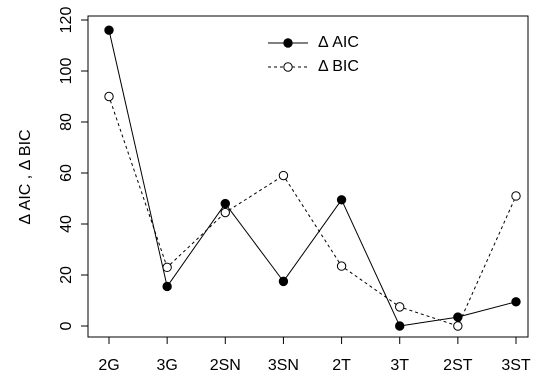 This screenshot has height=384, width=535. Describe the element at coordinates (66, 20) in the screenshot. I see `y-tick-label: 120` at that location.